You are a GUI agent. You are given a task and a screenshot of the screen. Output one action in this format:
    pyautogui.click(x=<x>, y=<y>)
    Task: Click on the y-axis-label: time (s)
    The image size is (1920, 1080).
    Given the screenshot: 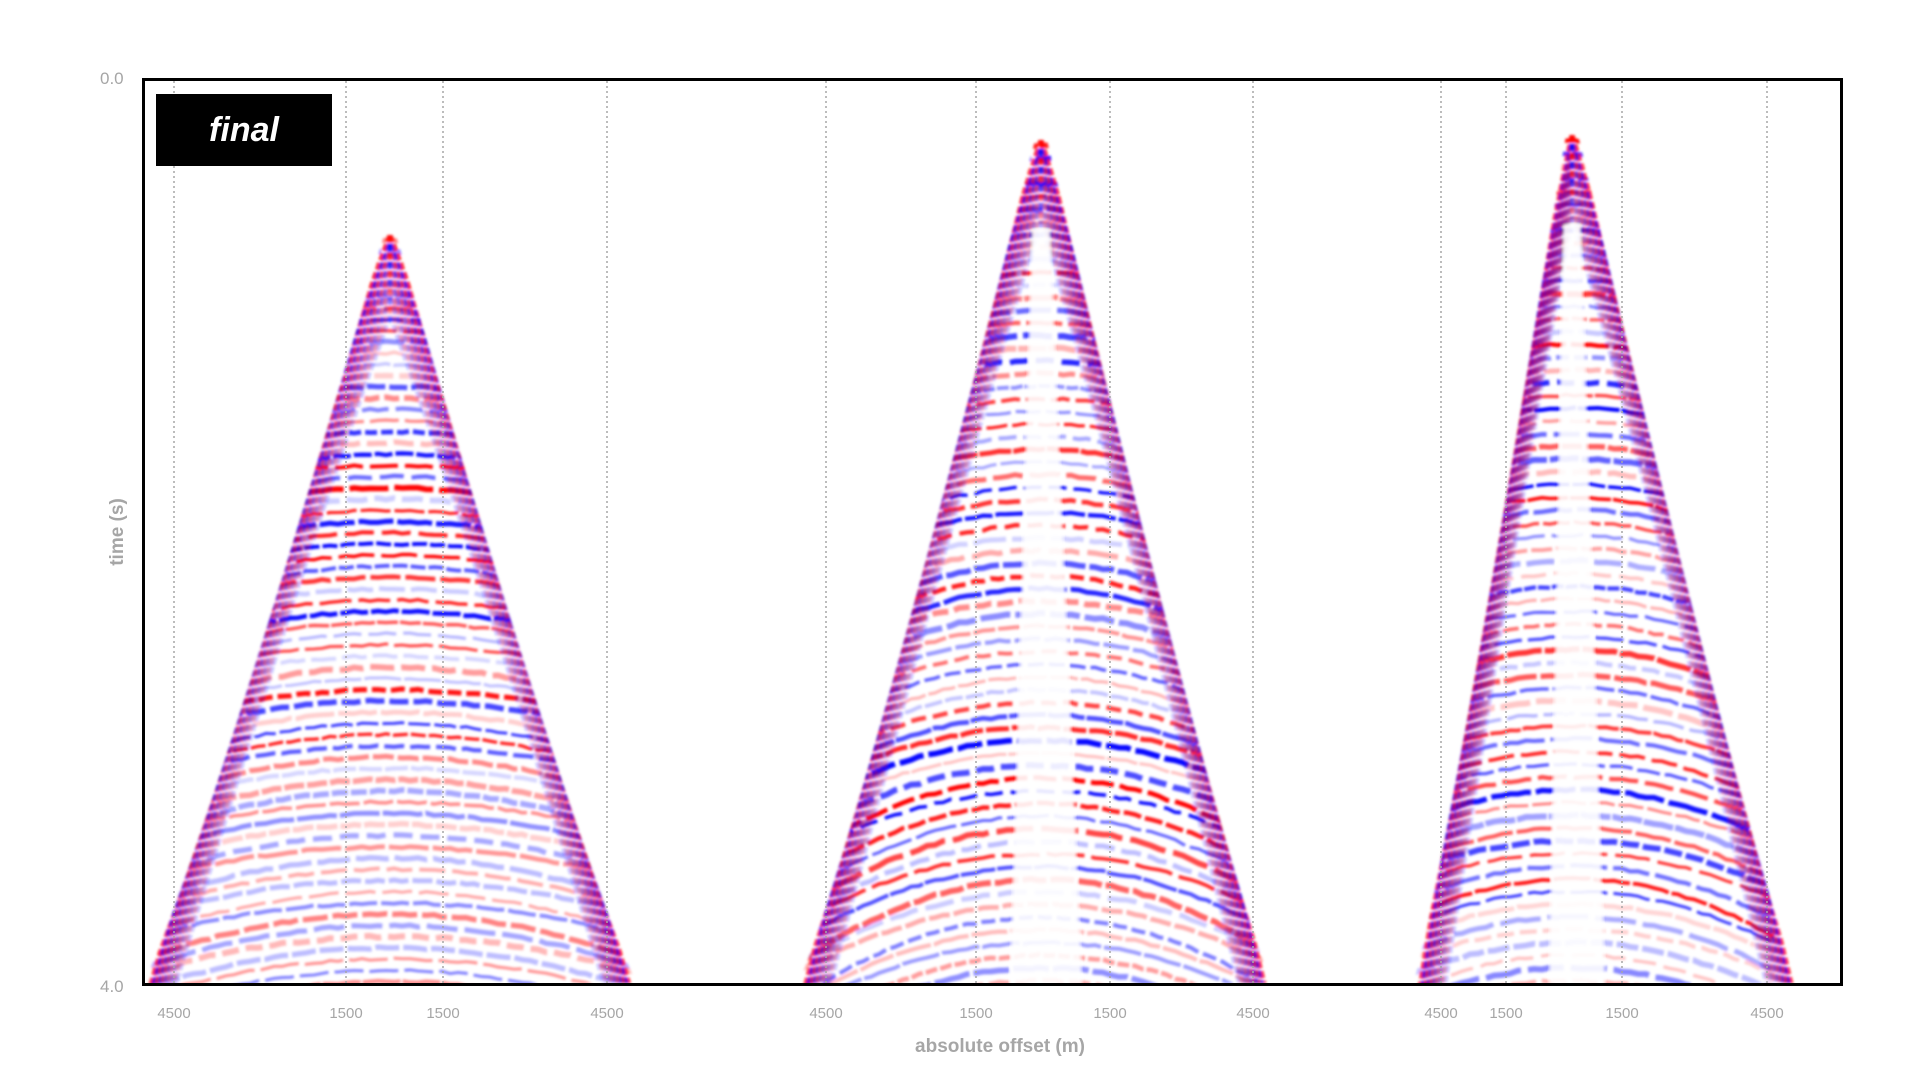 What is the action you would take?
    pyautogui.click(x=117, y=532)
    